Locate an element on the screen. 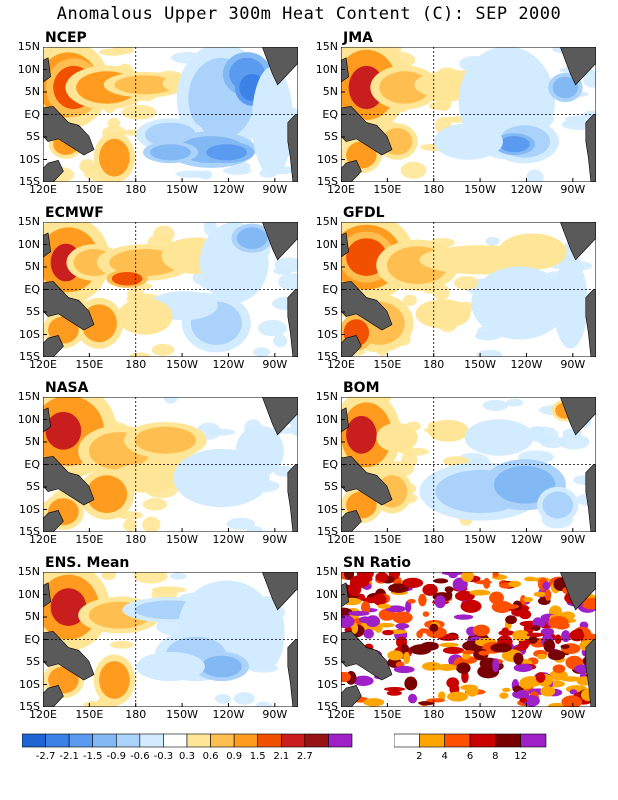  sn-ratio-colorbar is located at coordinates (470, 740).